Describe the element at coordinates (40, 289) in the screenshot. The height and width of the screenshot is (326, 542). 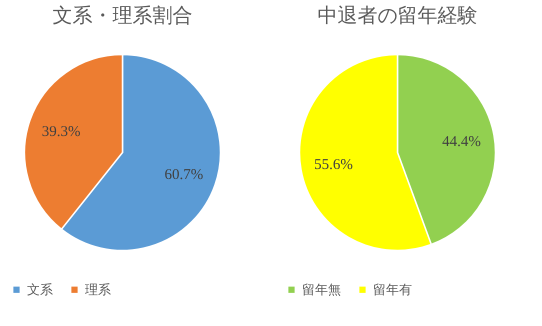
I see `legend-label: 文系` at that location.